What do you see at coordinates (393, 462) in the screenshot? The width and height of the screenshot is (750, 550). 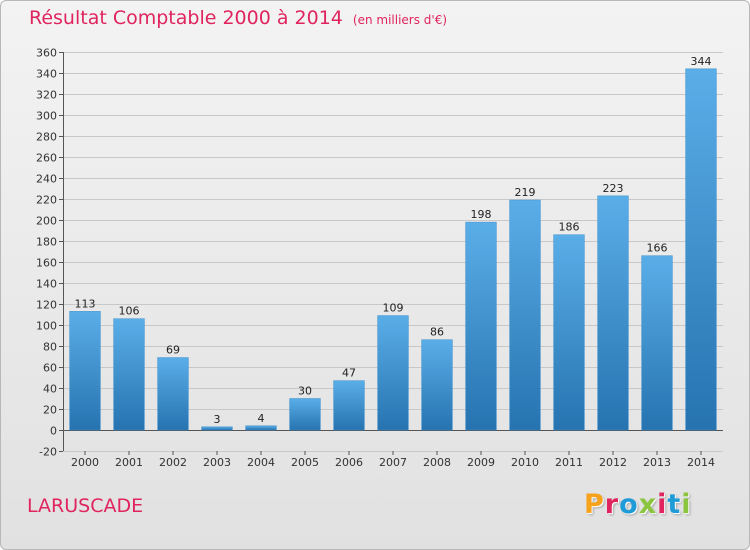 I see `x-tick-label-2007: 2007` at bounding box center [393, 462].